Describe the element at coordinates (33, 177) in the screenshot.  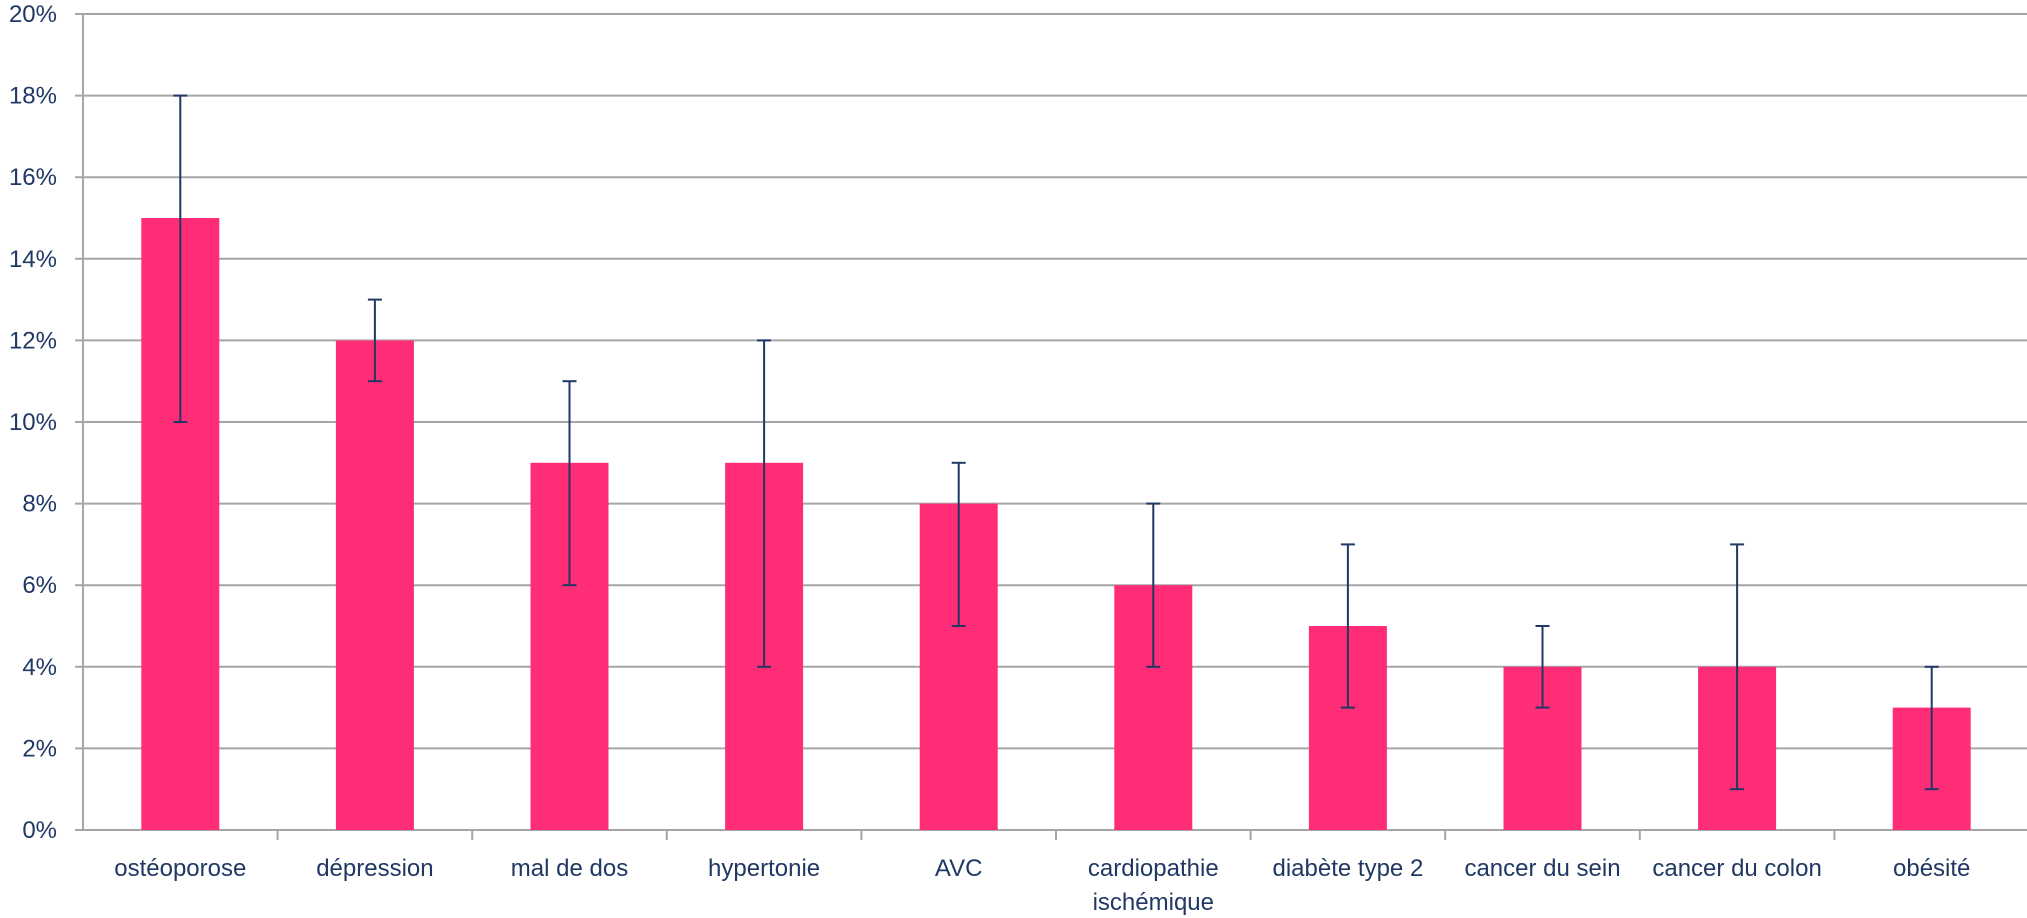
I see `y-tick-label: 16%` at that location.